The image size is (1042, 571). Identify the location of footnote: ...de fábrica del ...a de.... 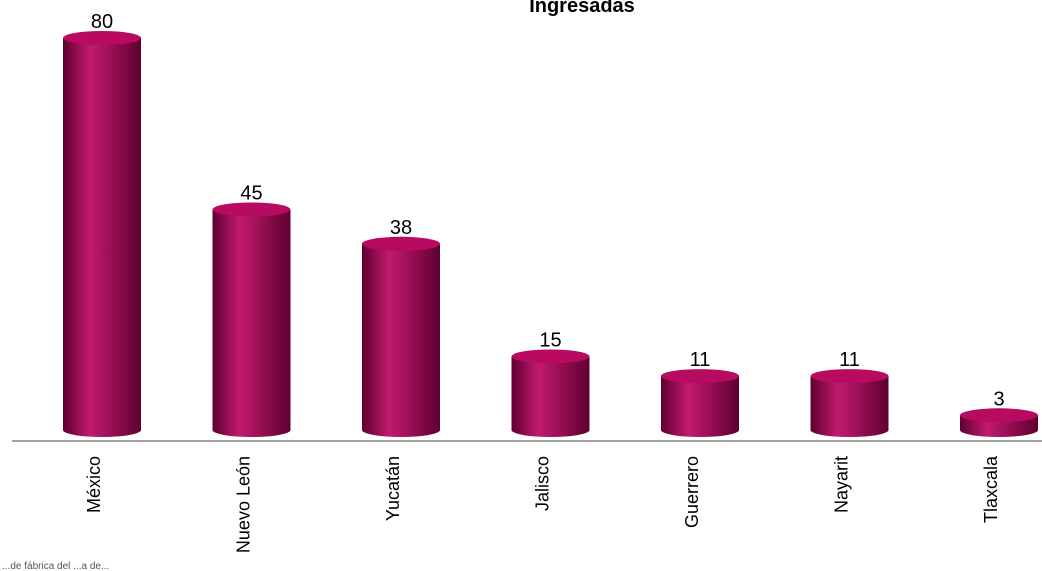
(55, 566).